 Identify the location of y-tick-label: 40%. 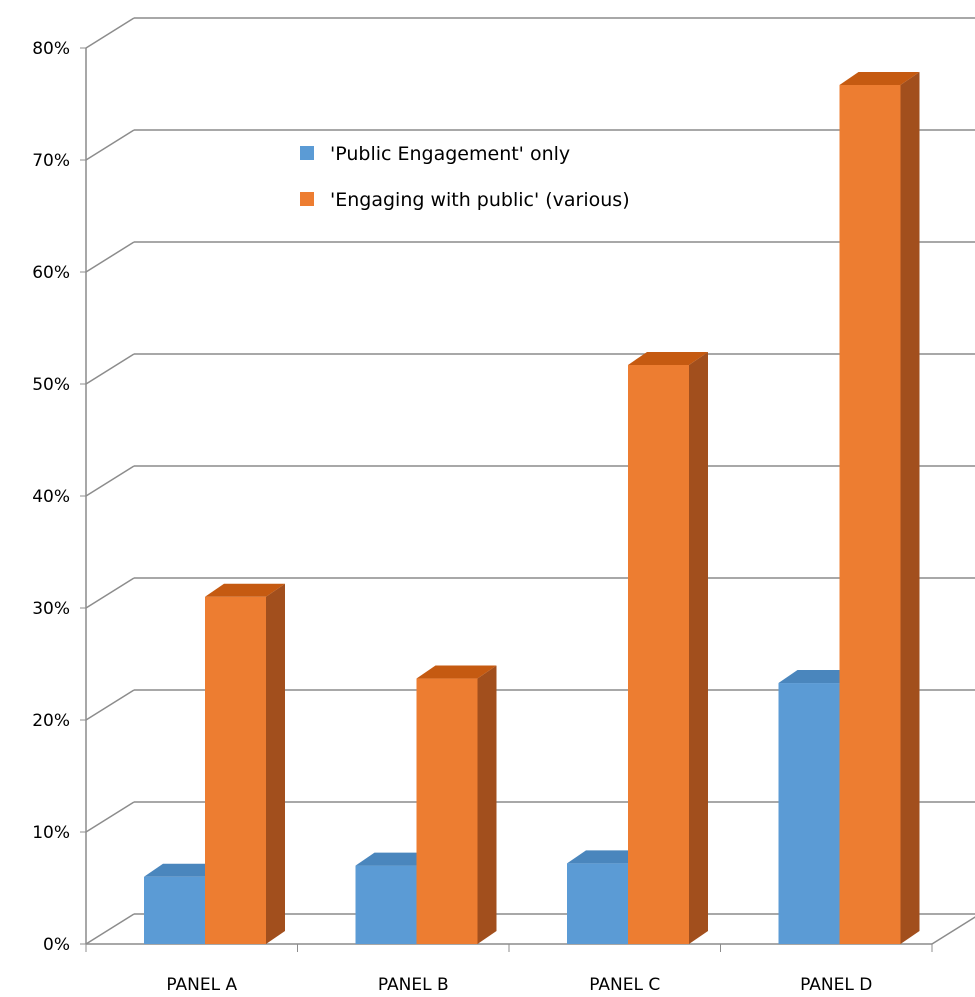
(51, 497).